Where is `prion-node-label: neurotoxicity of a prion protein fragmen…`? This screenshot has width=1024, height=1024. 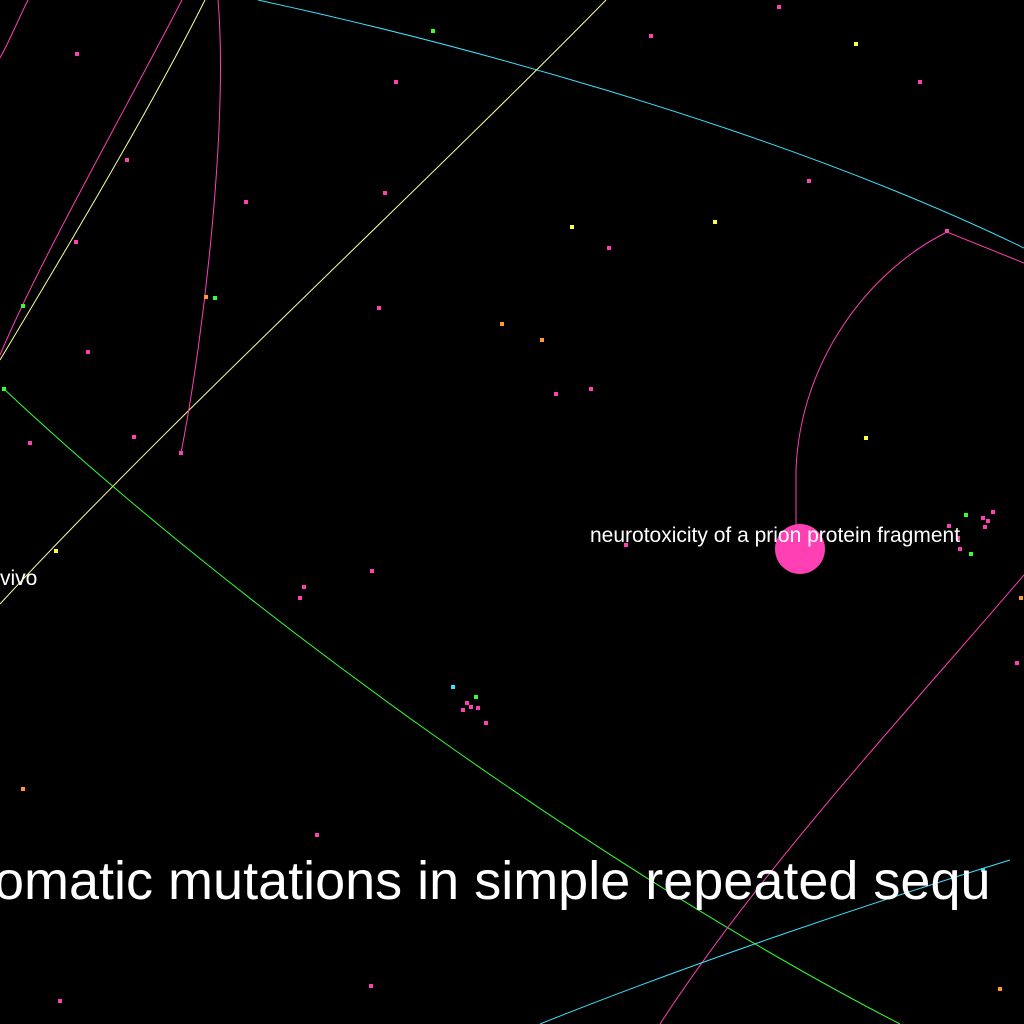
prion-node-label: neurotoxicity of a prion protein fragmen… is located at coordinates (775, 535).